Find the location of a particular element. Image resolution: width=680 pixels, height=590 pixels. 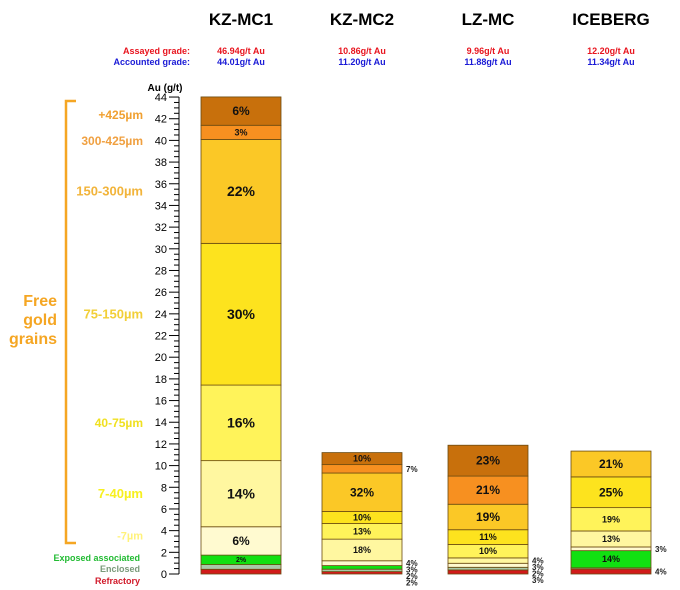

group-label-line: Free is located at coordinates (40, 301).